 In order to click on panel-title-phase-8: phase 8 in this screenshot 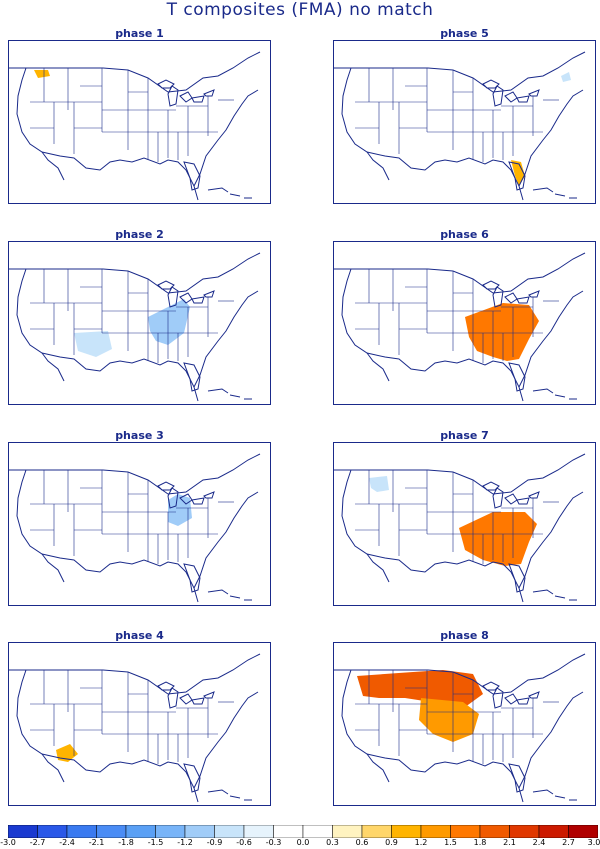, I will do `click(464, 635)`.